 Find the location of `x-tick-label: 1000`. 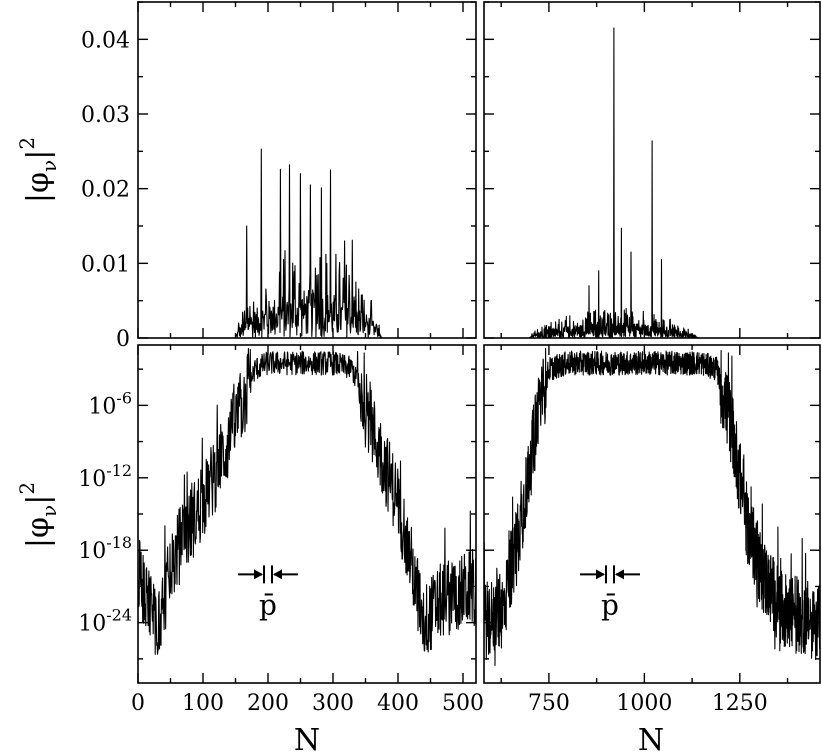

x-tick-label: 1000 is located at coordinates (644, 703).